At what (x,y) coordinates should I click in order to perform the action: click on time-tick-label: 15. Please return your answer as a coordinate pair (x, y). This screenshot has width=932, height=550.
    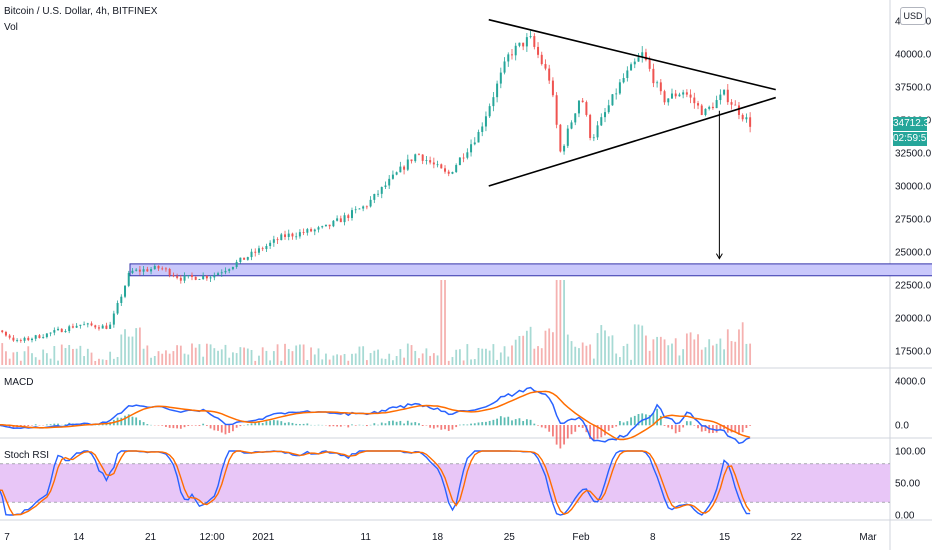
    Looking at the image, I should click on (725, 537).